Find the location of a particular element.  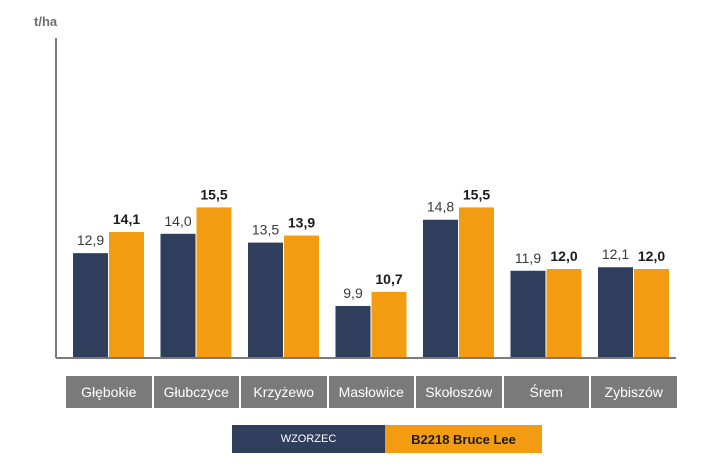

data-label-wzorzec-1: 12,9 is located at coordinates (90, 240).